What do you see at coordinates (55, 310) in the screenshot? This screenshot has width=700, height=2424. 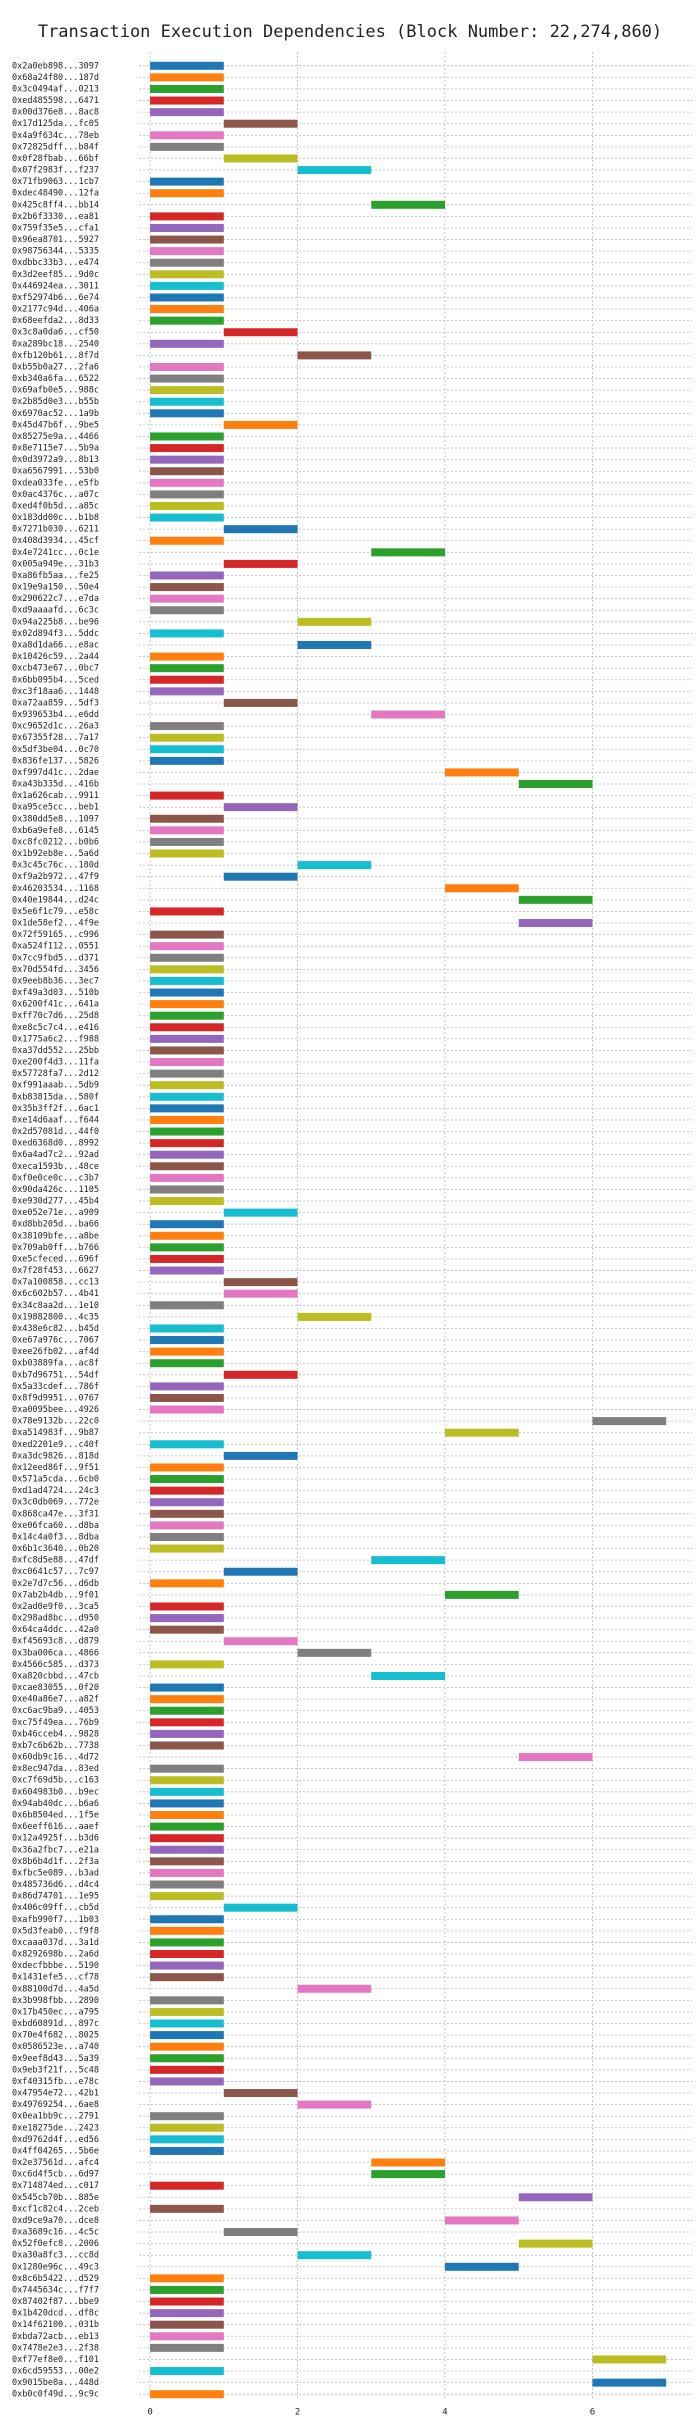 I see `y-tick-label: 0x2177c94d...406a` at bounding box center [55, 310].